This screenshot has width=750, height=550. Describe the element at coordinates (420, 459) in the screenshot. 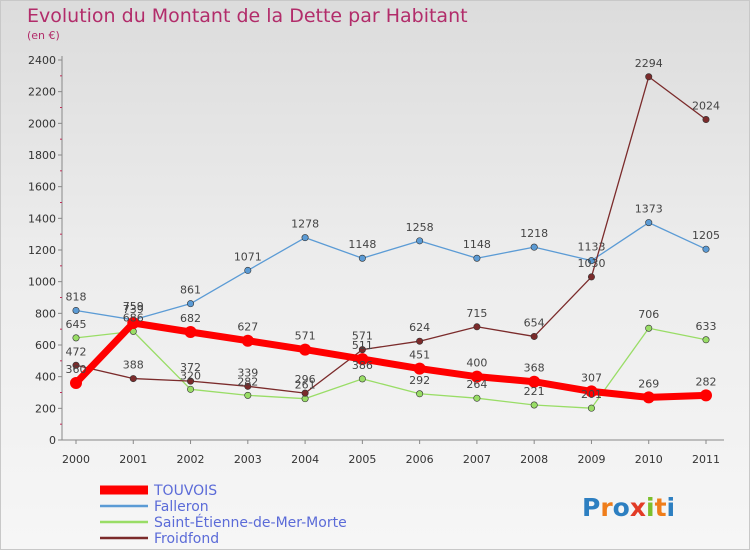

I see `x-tick-label: 2006` at that location.